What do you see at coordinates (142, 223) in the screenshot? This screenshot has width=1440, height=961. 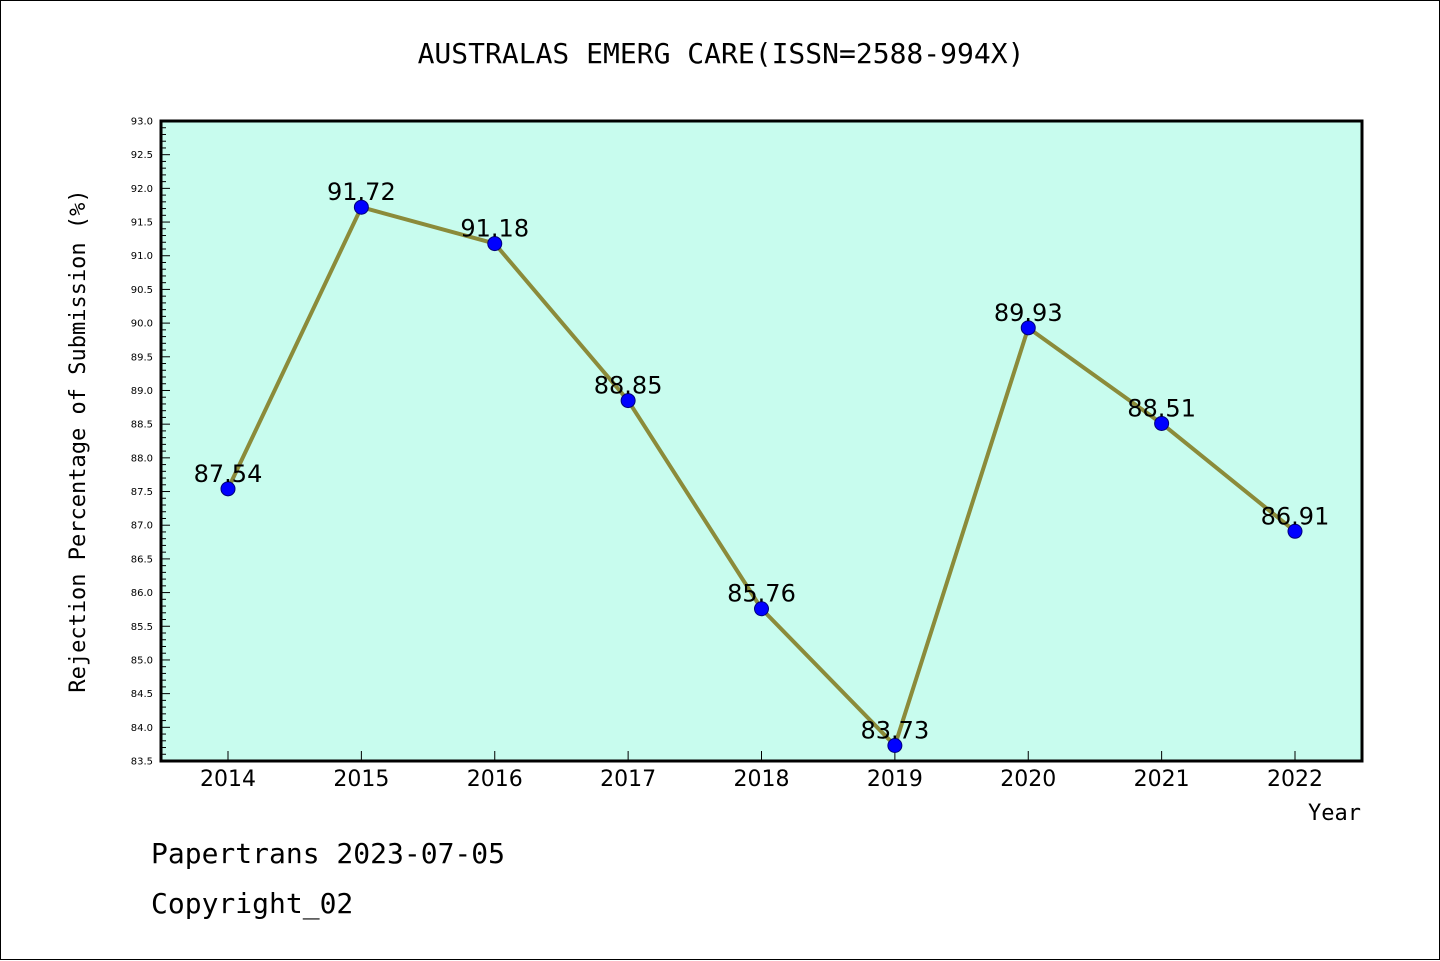 I see `y-tick-label: 91.5` at bounding box center [142, 223].